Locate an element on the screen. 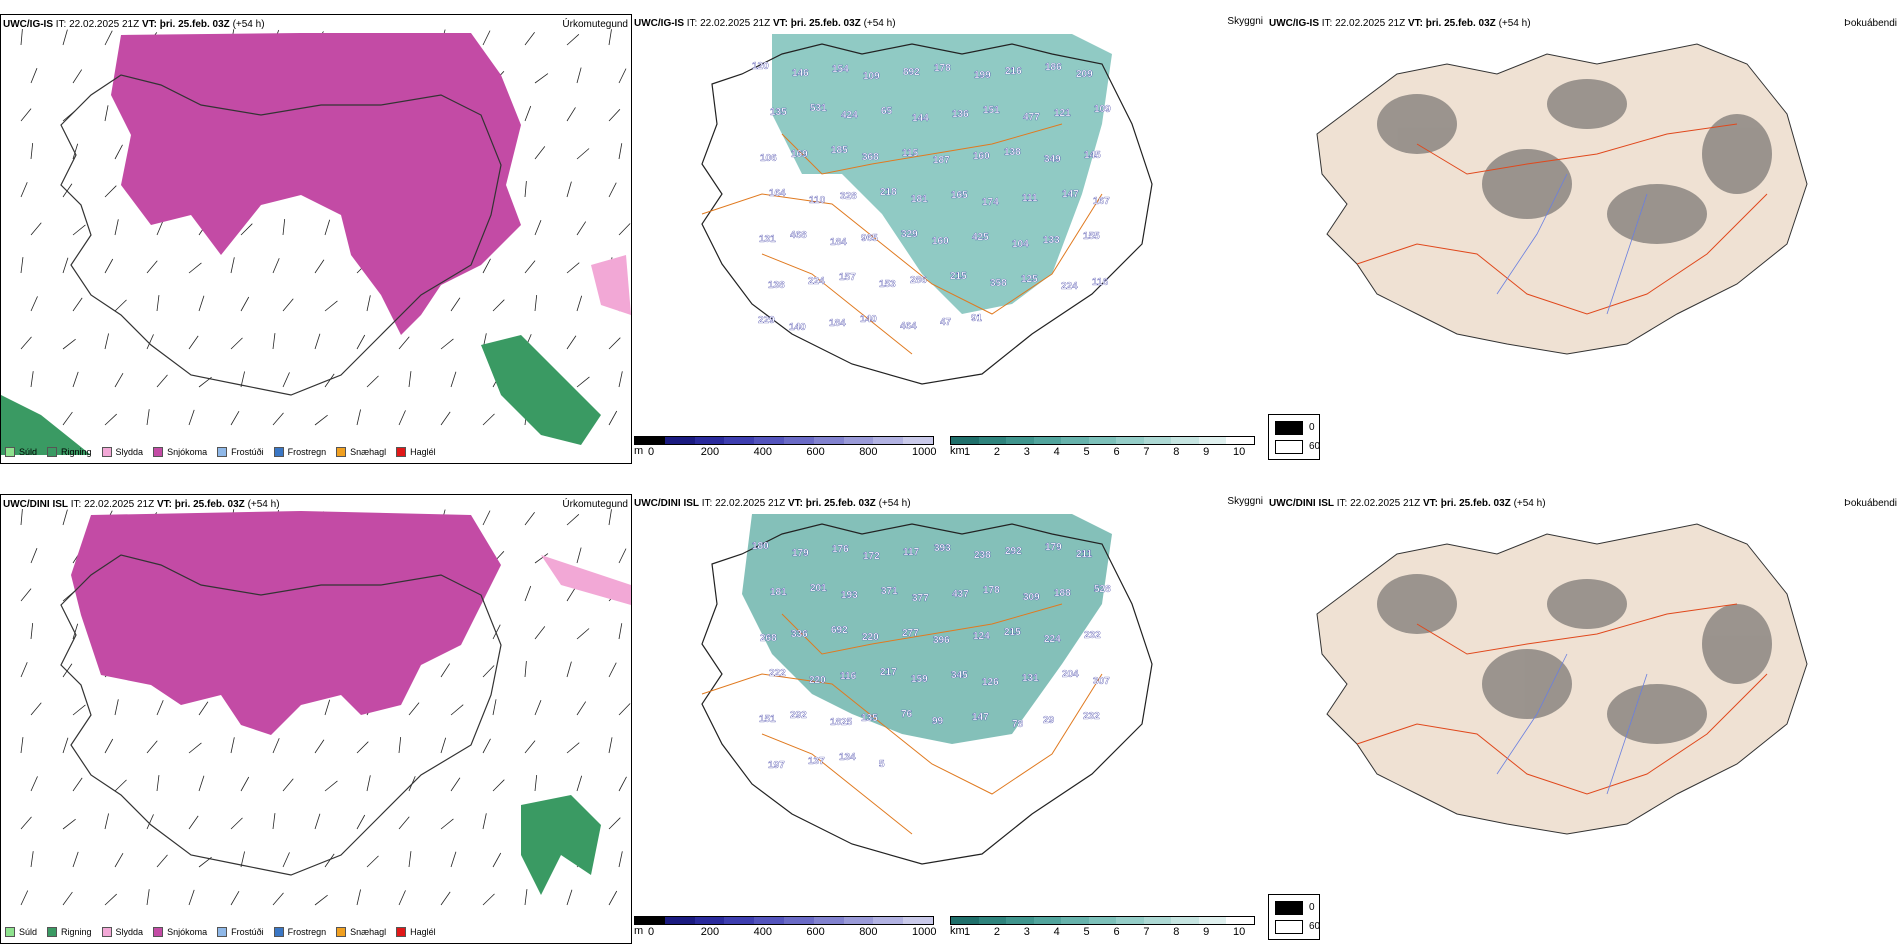 The height and width of the screenshot is (950, 1900). cloudbase-label: 169 is located at coordinates (799, 154).